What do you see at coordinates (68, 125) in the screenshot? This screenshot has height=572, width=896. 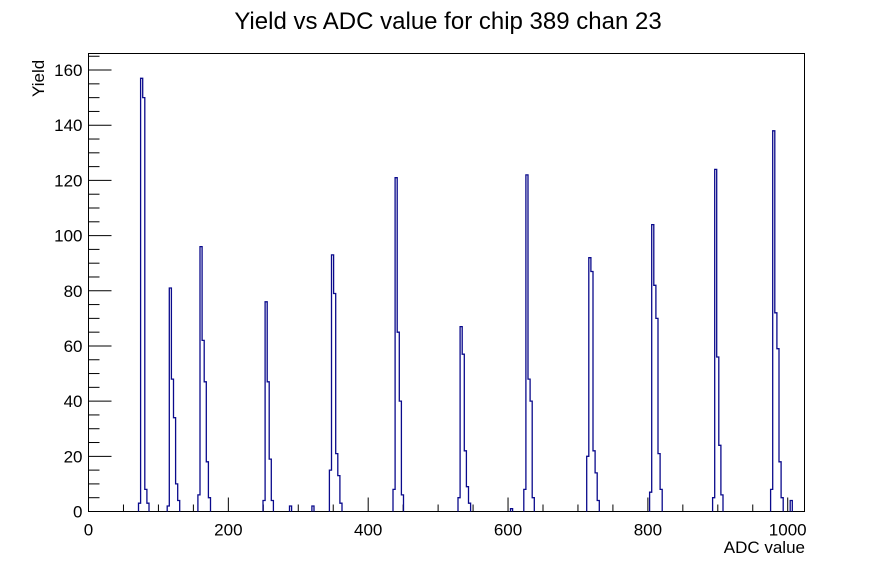 I see `y-tick-label: 140` at bounding box center [68, 125].